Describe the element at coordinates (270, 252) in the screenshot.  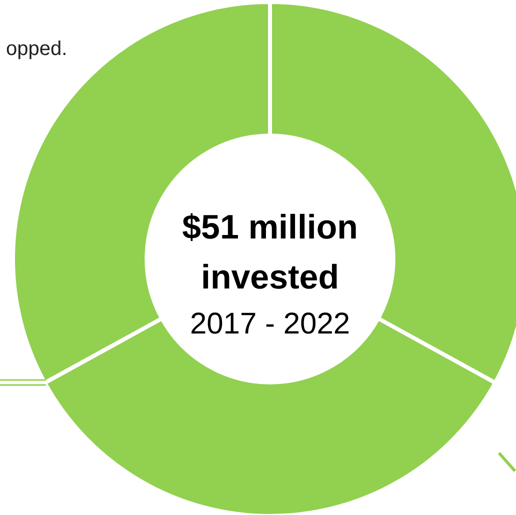
I see `text: $51 million invested` at that location.